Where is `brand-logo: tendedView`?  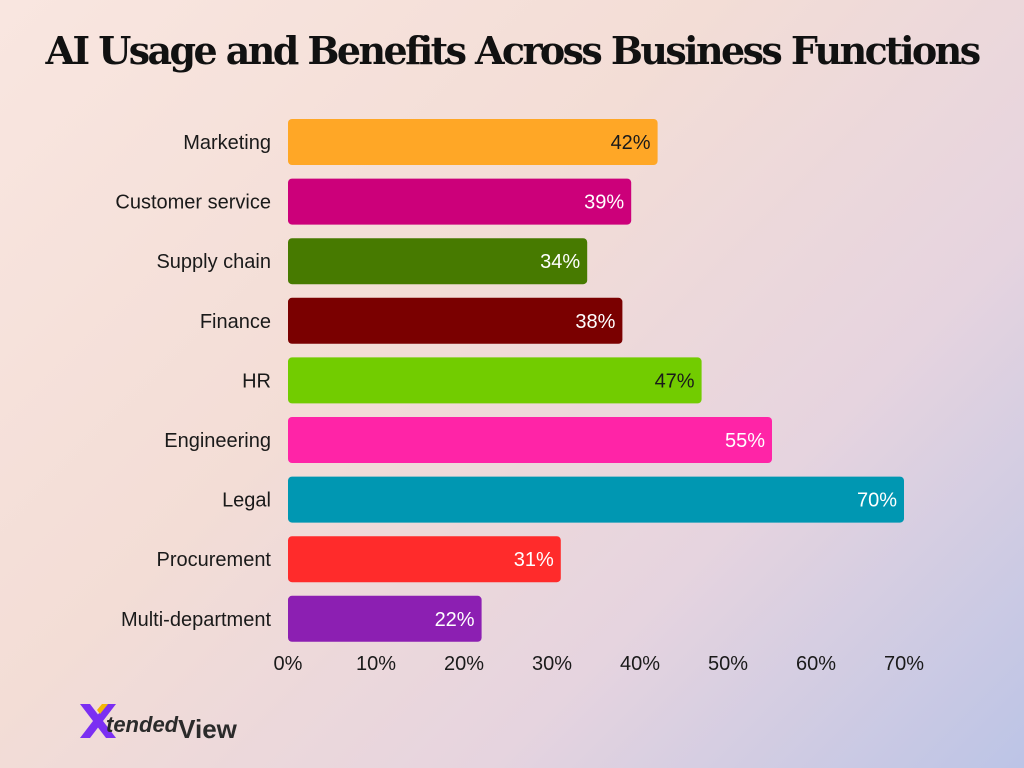
brand-logo: tendedView is located at coordinates (178, 722).